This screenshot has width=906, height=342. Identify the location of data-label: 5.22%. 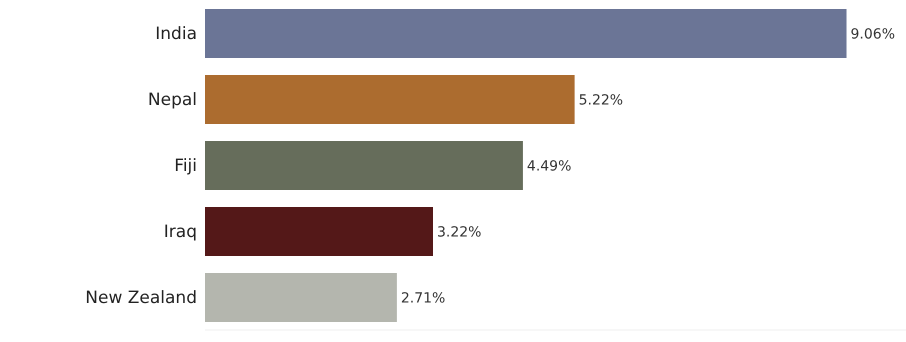
(601, 100).